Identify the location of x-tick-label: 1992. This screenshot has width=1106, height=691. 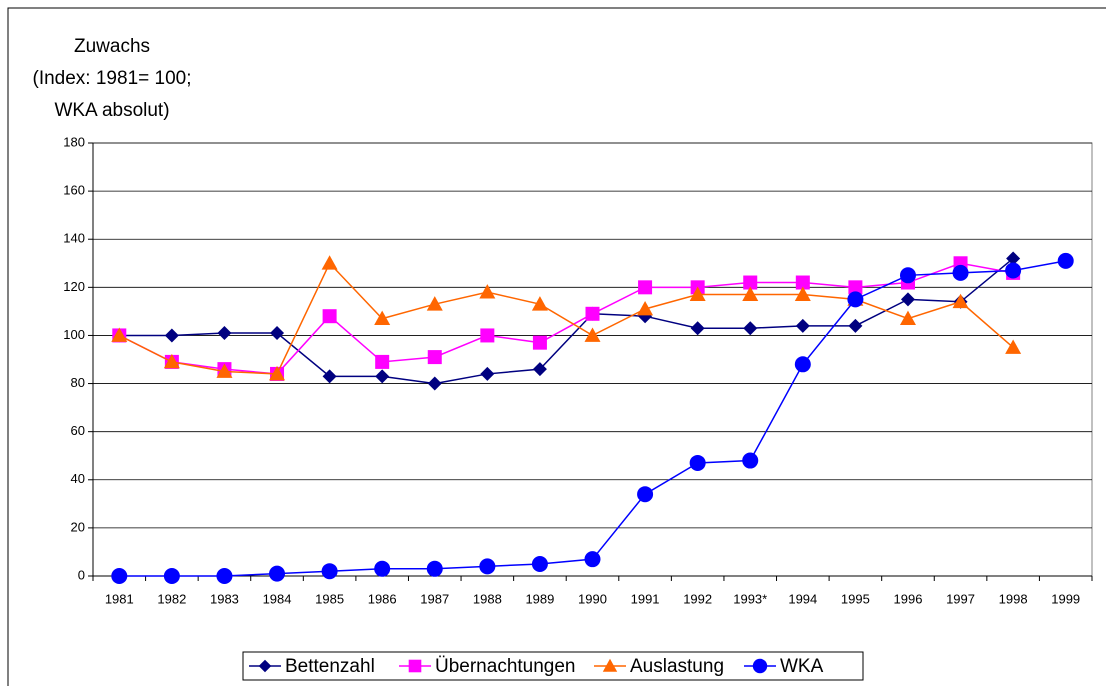
(697, 598).